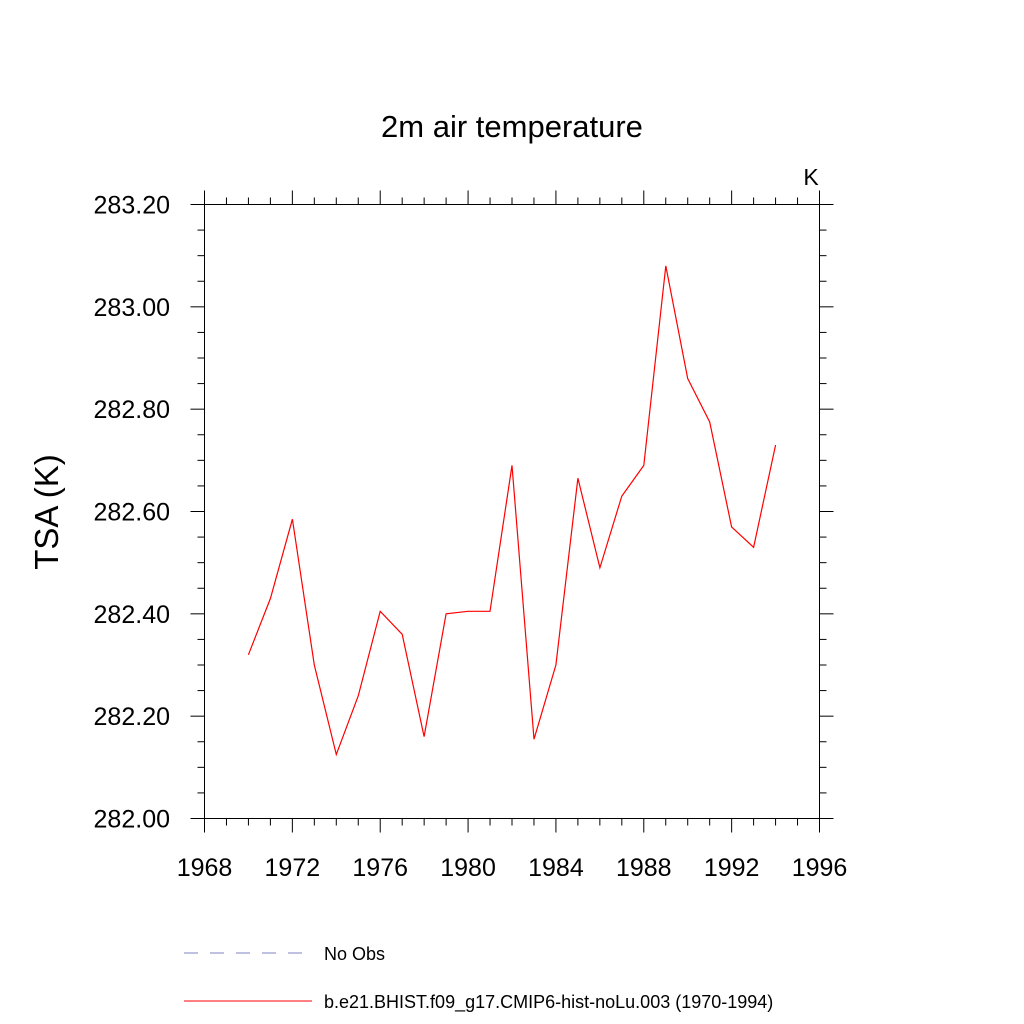  I want to click on x-tick-label: 1980, so click(468, 868).